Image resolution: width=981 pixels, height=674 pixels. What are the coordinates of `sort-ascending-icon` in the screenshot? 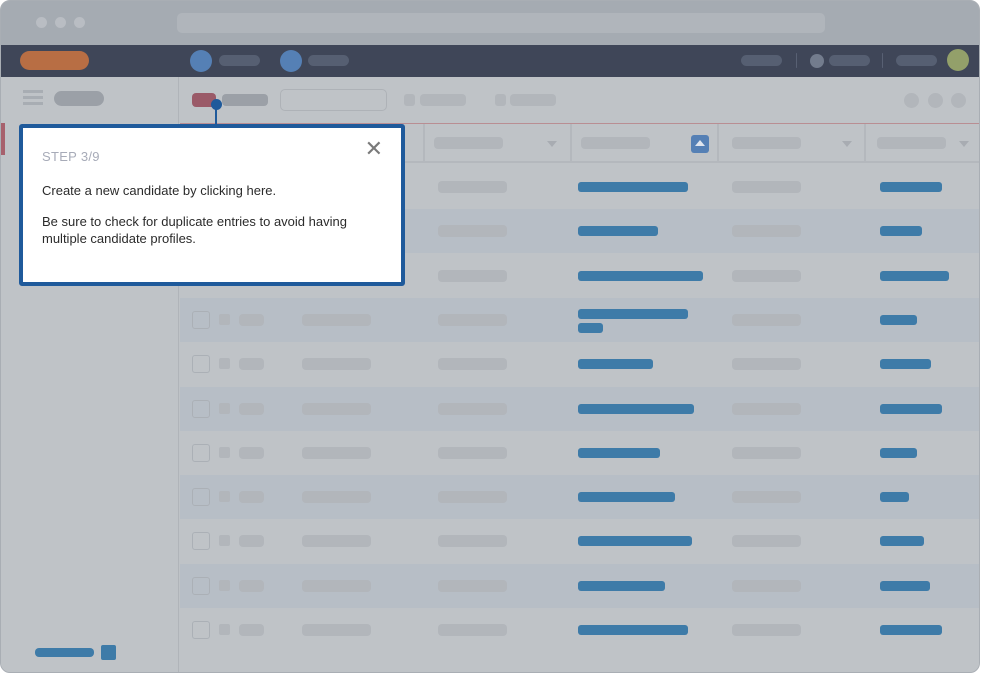 It's located at (700, 144).